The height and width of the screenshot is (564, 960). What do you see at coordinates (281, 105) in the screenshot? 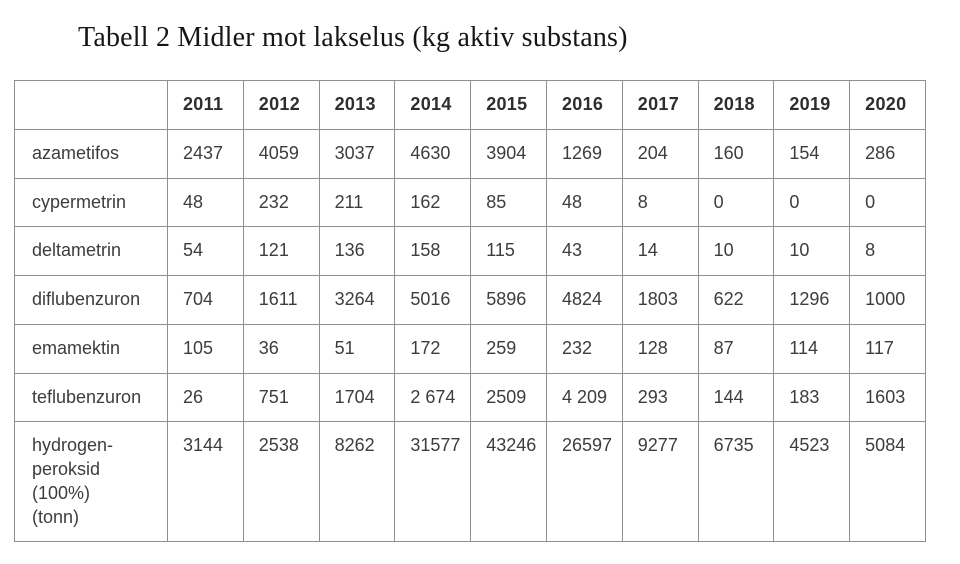
I see `year-header: 2012` at bounding box center [281, 105].